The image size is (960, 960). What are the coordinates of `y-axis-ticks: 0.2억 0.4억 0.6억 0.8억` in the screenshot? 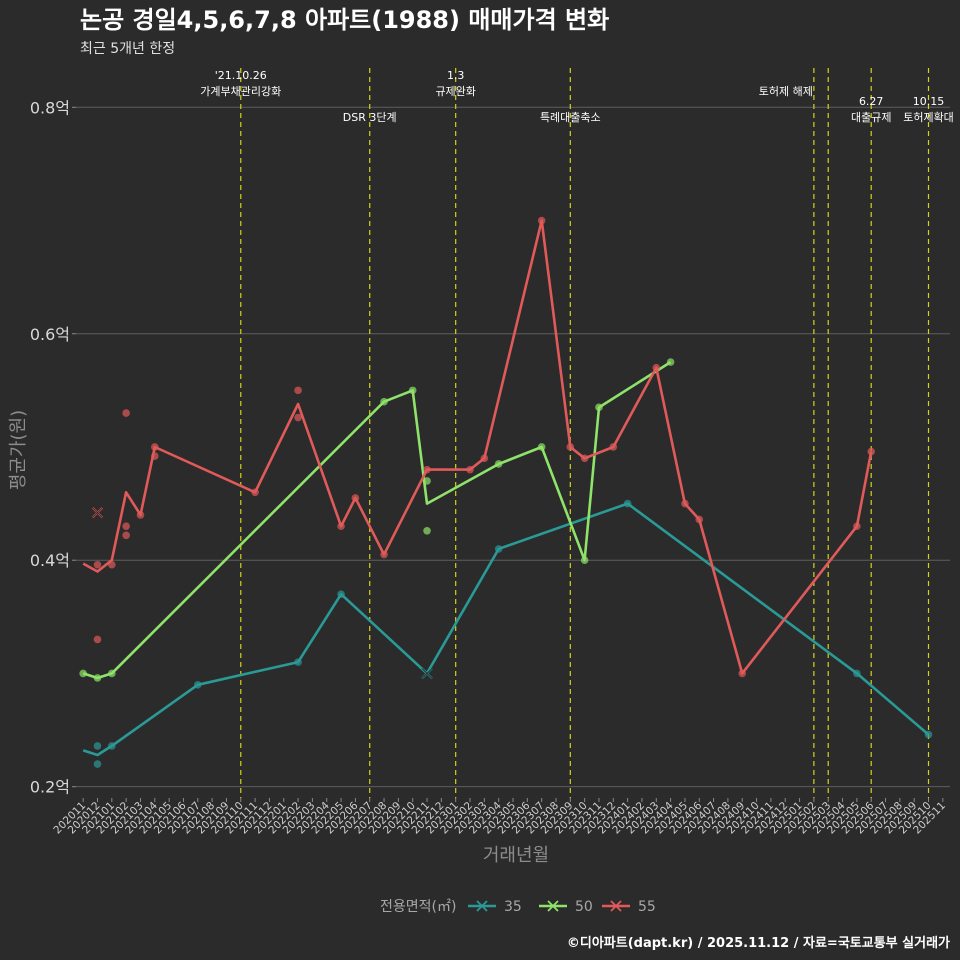 It's located at (53, 447).